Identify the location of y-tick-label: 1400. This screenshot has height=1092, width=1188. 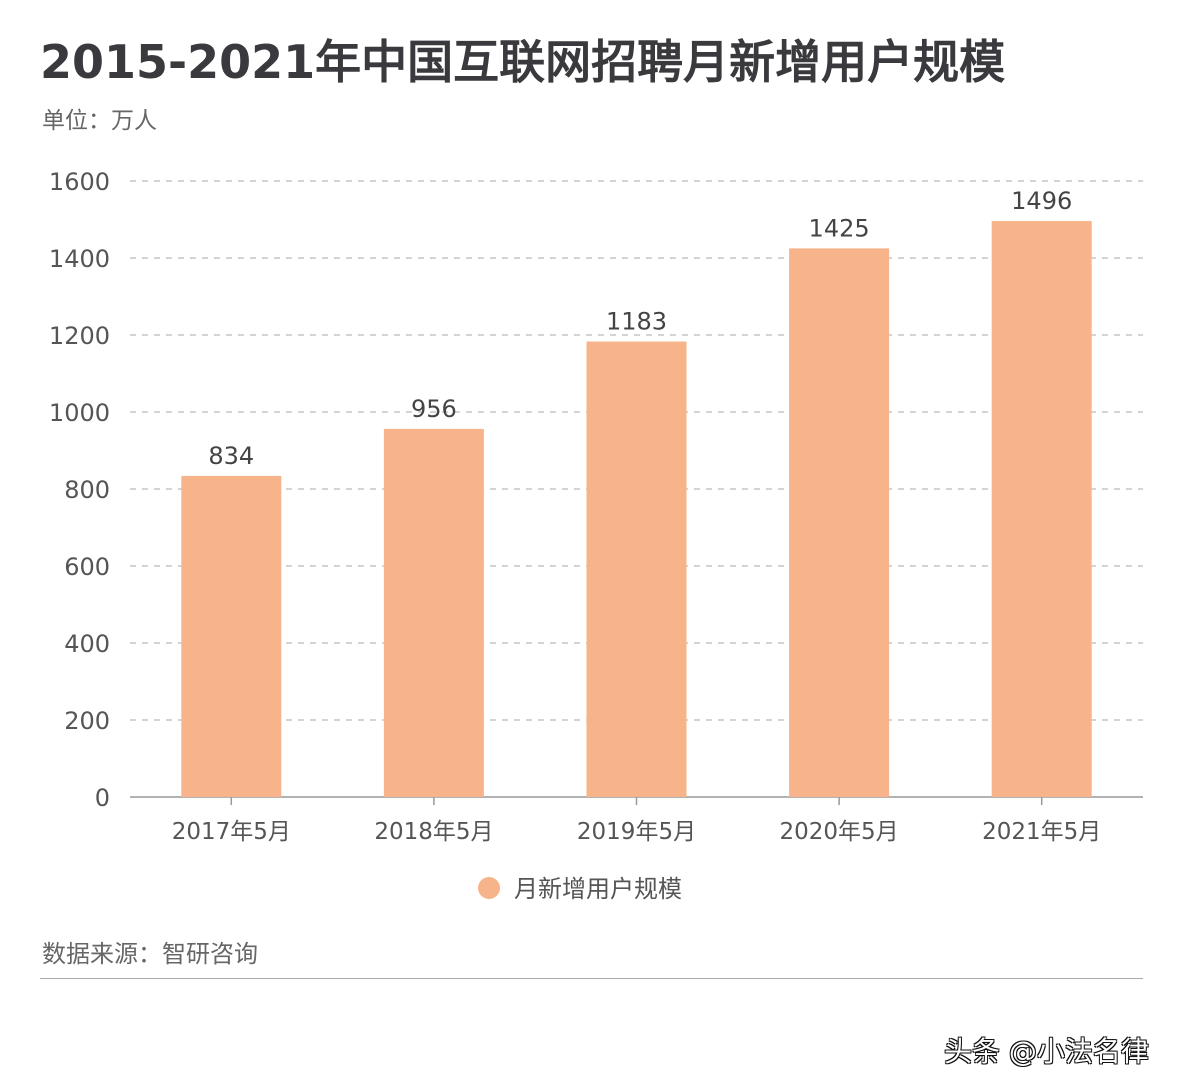
(79, 259).